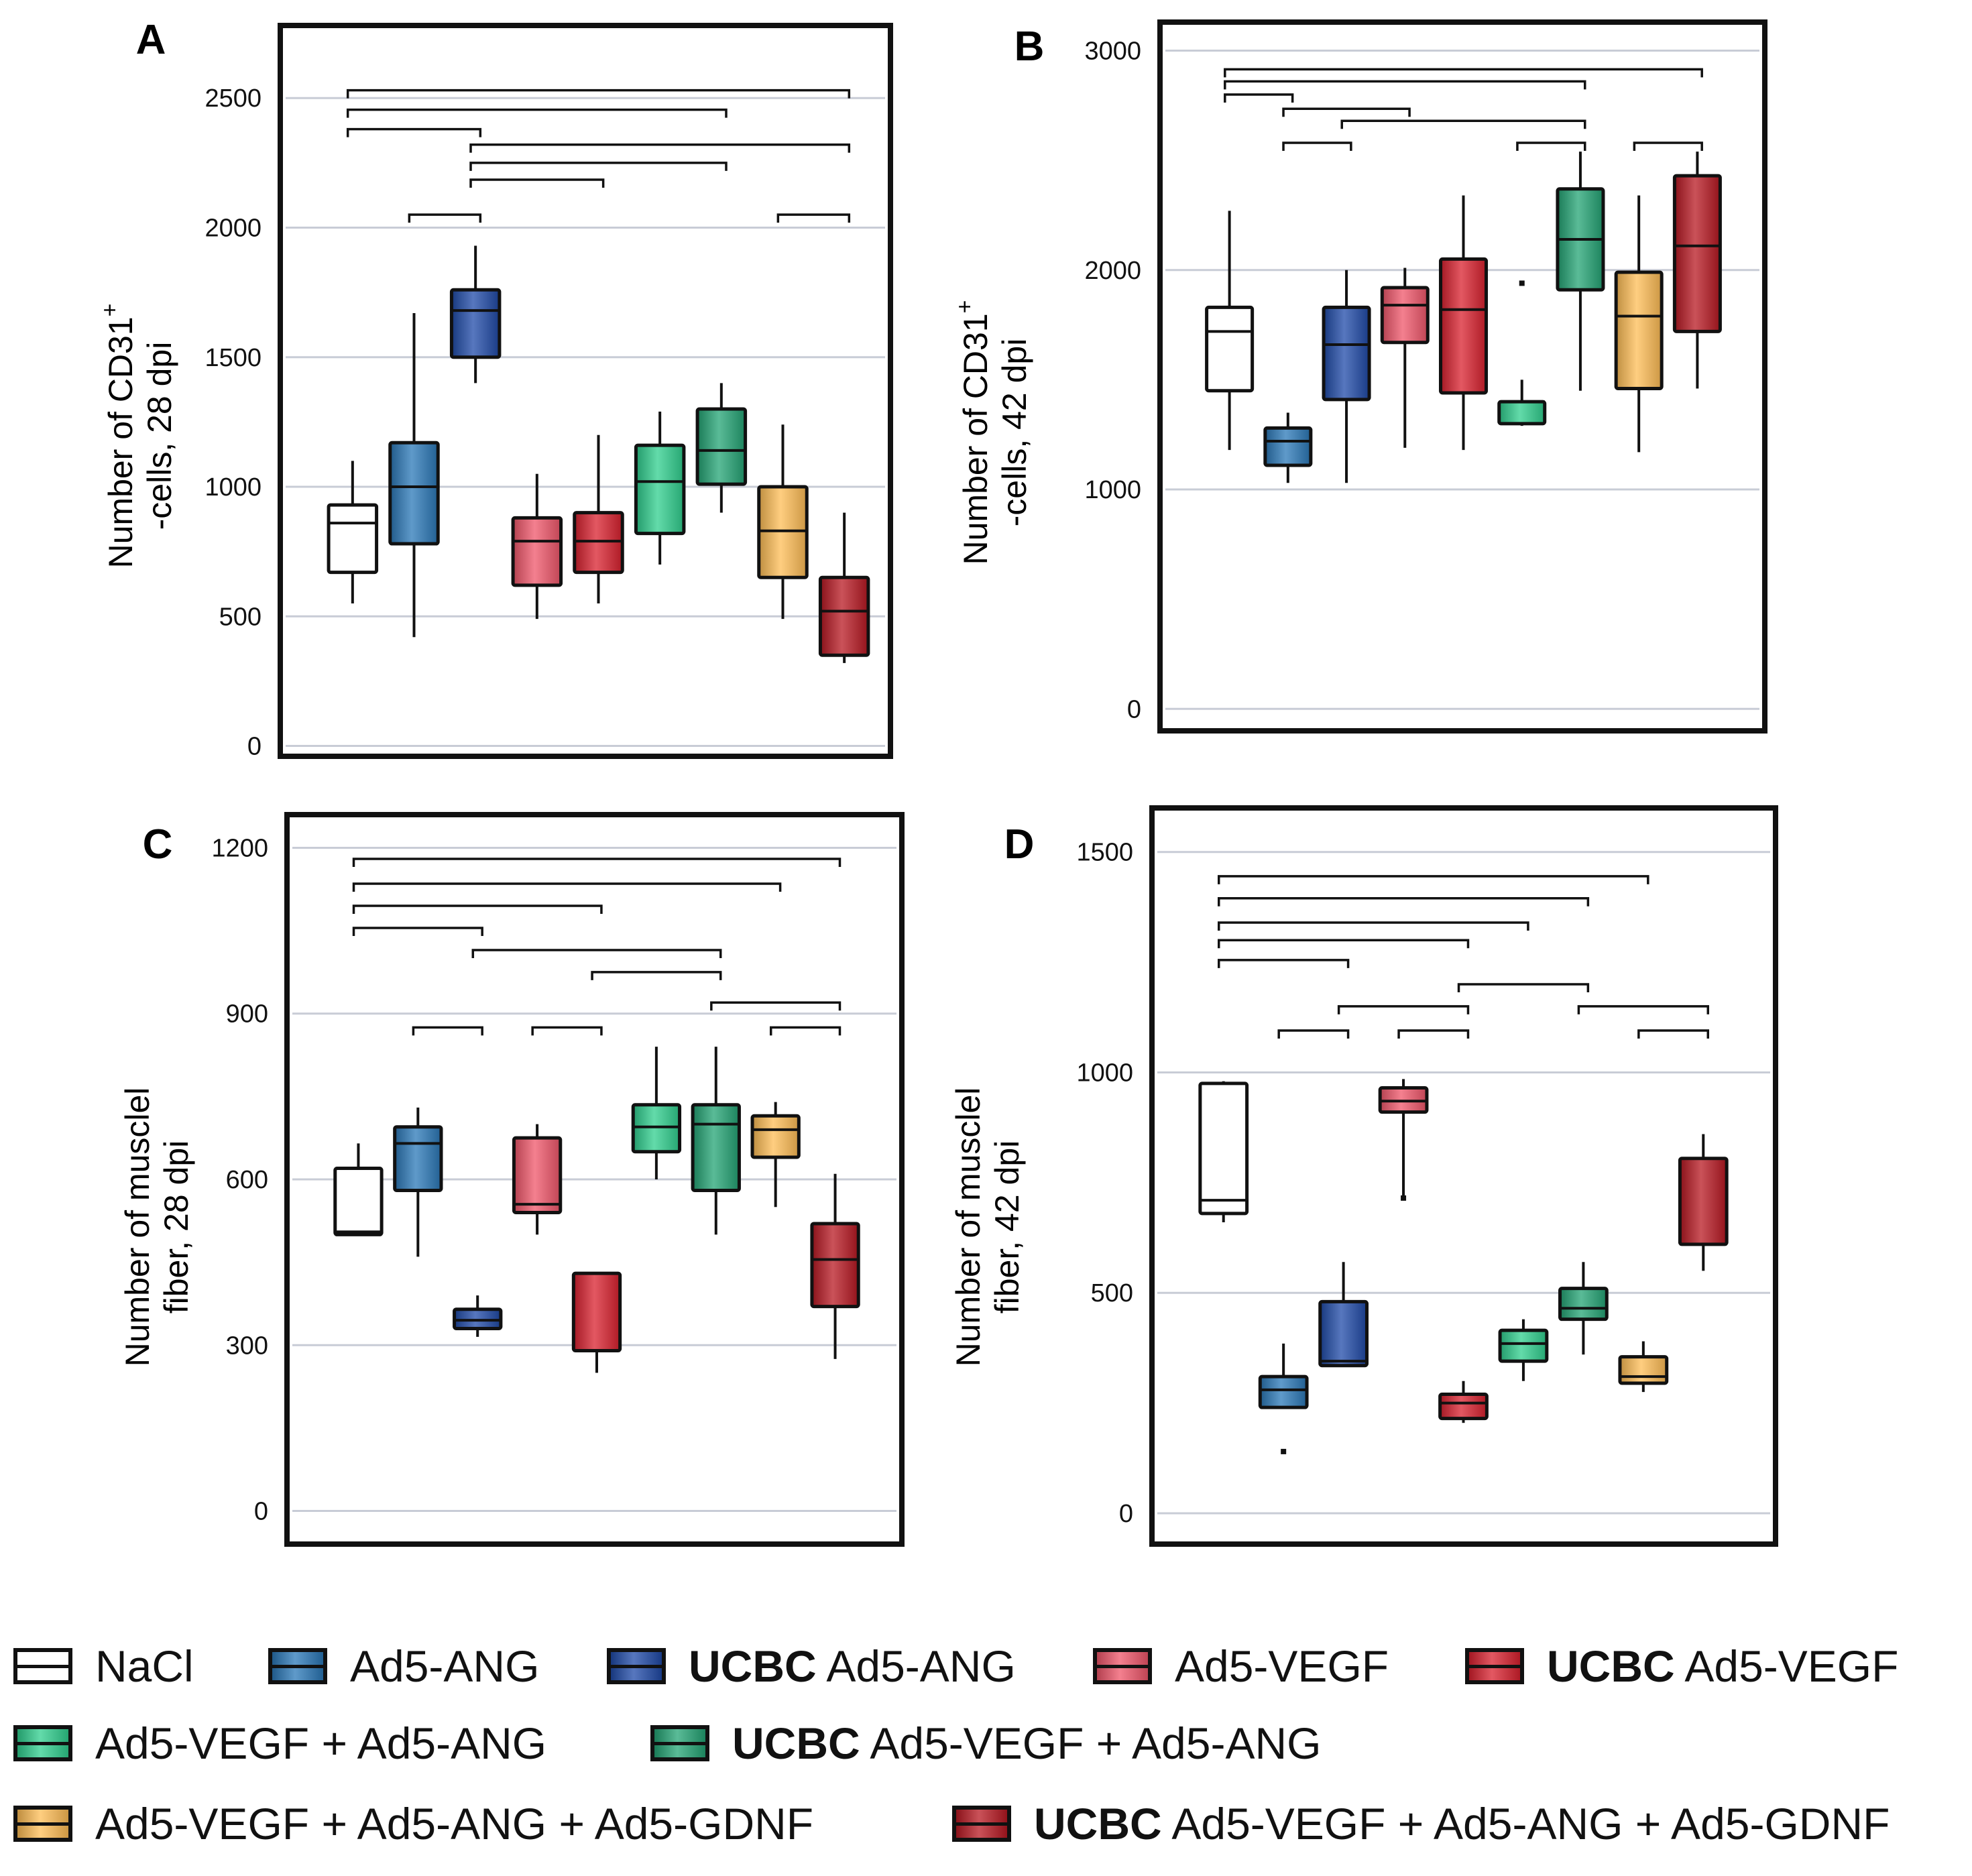  Describe the element at coordinates (679, 1743) in the screenshot. I see `legend-swatch-ucbc-ad5-vegf-ad5-ang` at that location.